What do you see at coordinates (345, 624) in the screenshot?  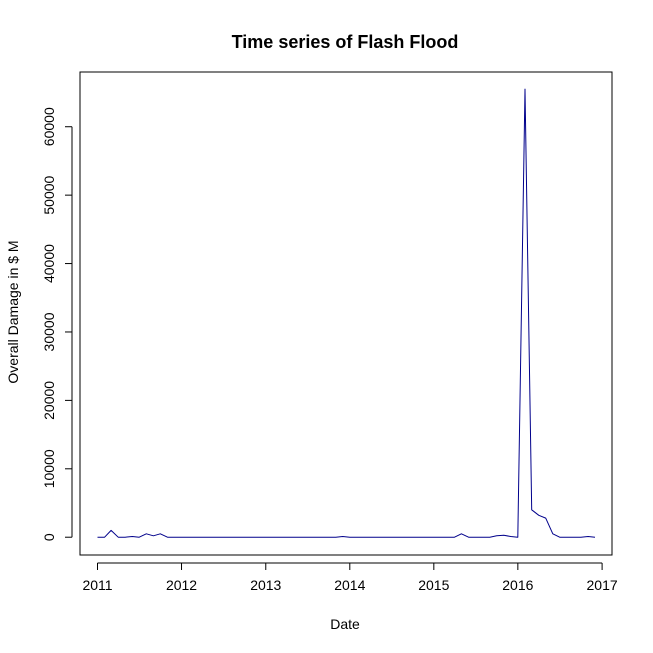 I see `x-axis-label: Date` at bounding box center [345, 624].